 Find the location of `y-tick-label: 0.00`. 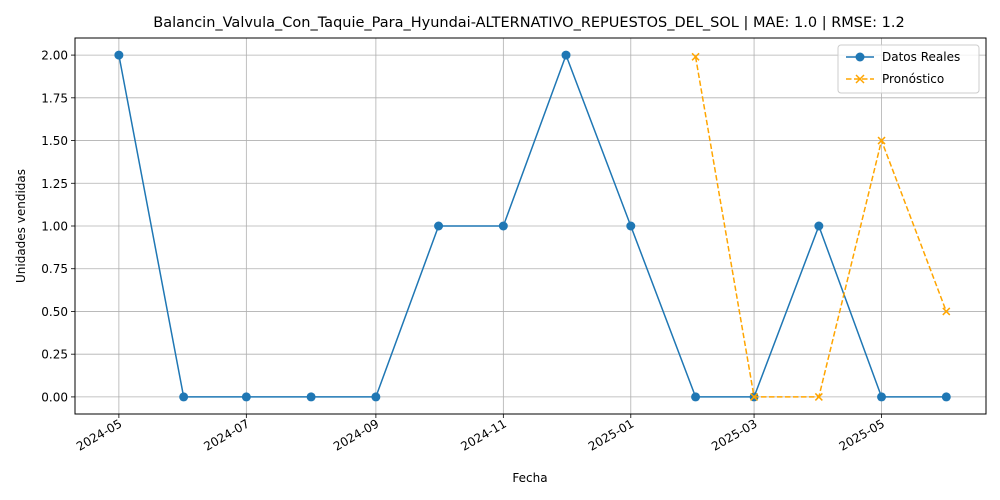

y-tick-label: 0.00 is located at coordinates (54, 397).